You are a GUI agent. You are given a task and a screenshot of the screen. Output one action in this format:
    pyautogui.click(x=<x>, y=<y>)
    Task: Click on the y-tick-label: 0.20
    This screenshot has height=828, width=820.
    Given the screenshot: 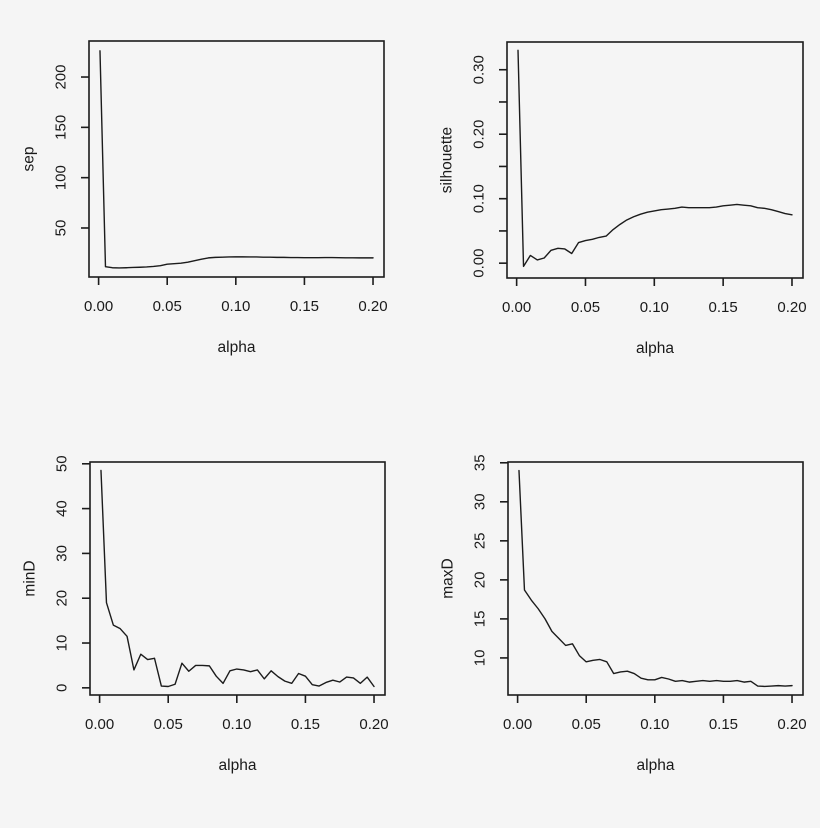 What is the action you would take?
    pyautogui.click(x=479, y=134)
    